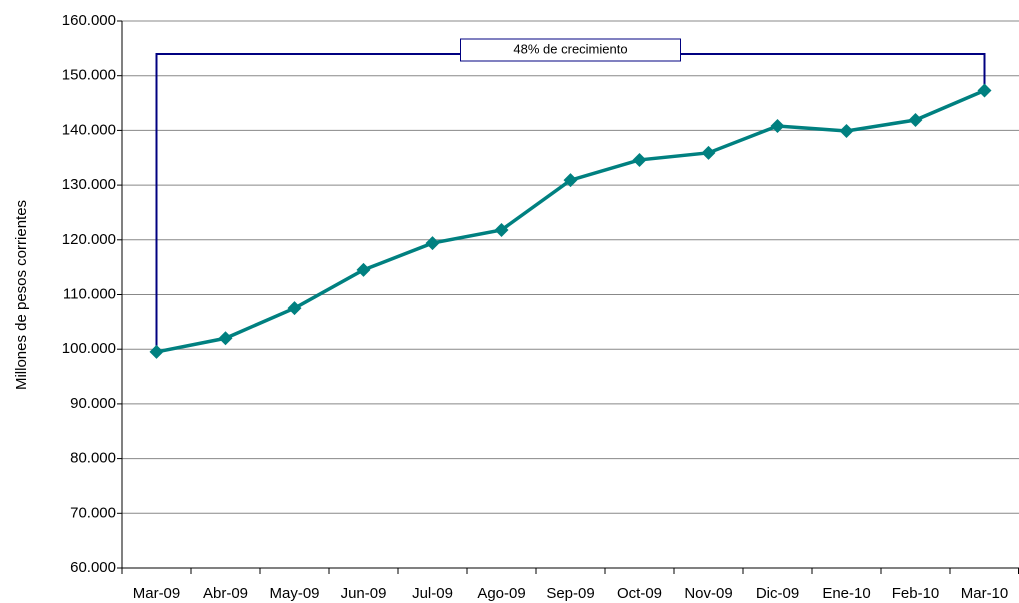 The width and height of the screenshot is (1019, 603). I want to click on x-tick-label: Feb-10, so click(916, 593).